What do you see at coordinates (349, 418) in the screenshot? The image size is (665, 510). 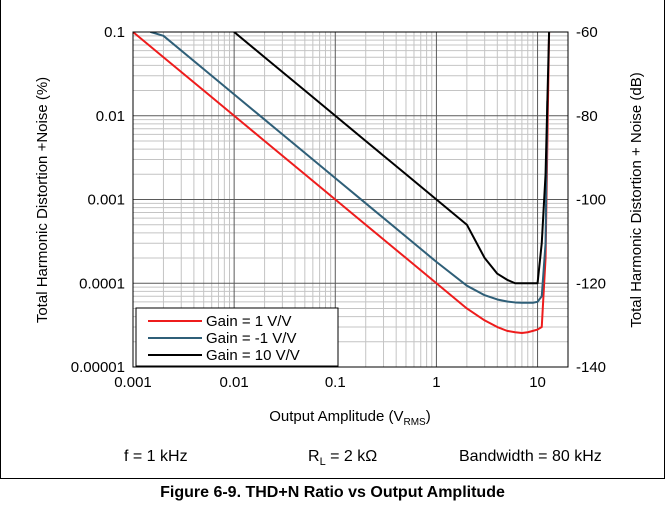 I see `x-axis-label: Output Amplitude (VRMS)` at bounding box center [349, 418].